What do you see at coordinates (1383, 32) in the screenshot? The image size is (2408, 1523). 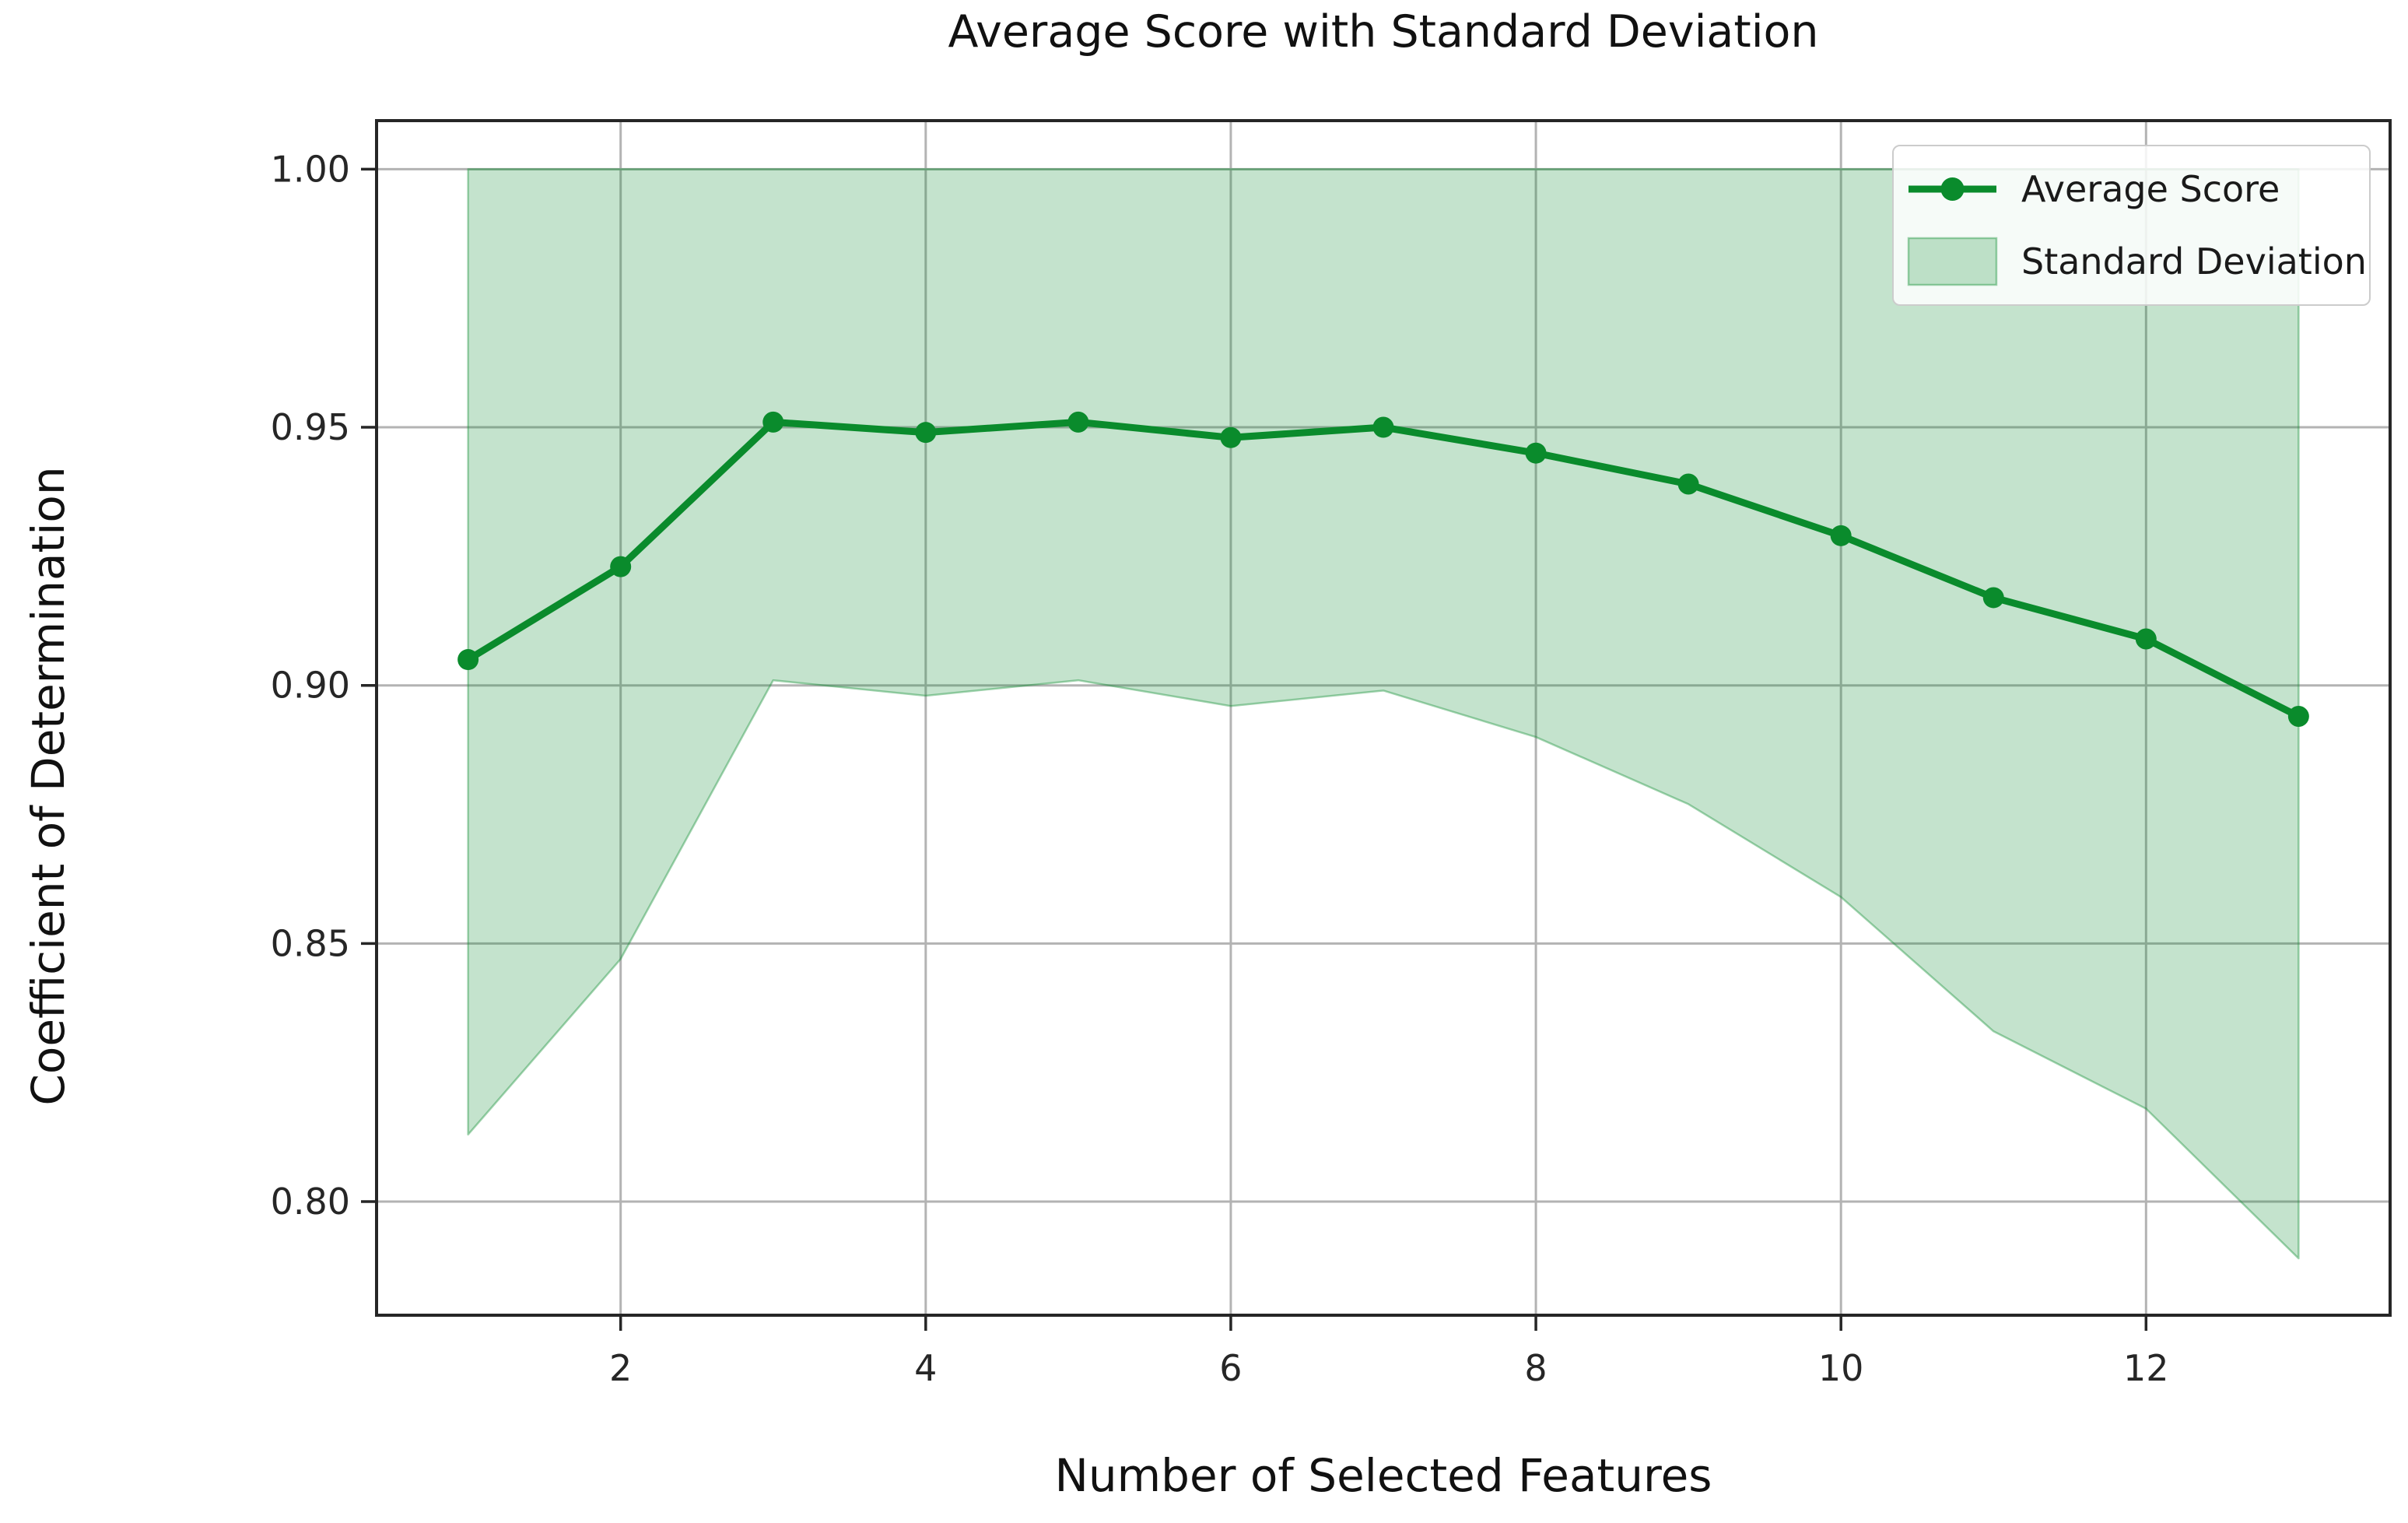 I see `chart-title: Average Score with Standard Deviation` at bounding box center [1383, 32].